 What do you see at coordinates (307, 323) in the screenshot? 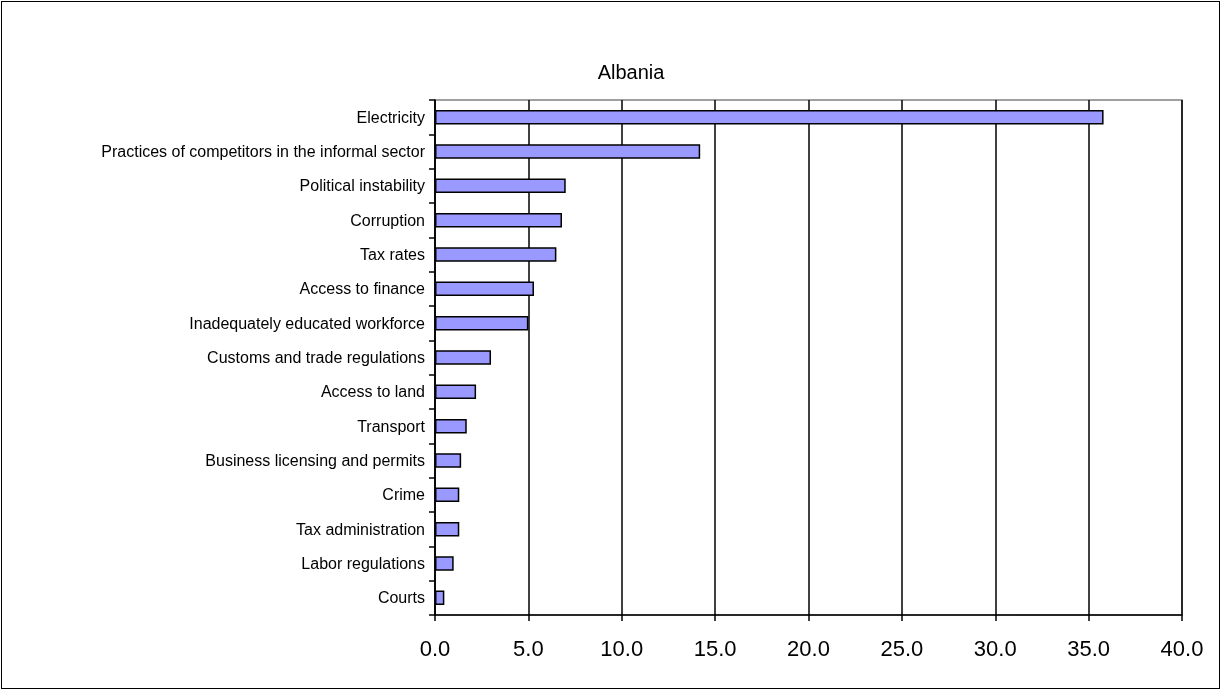
I see `y-tick-label: Inadequately educated workforce` at bounding box center [307, 323].